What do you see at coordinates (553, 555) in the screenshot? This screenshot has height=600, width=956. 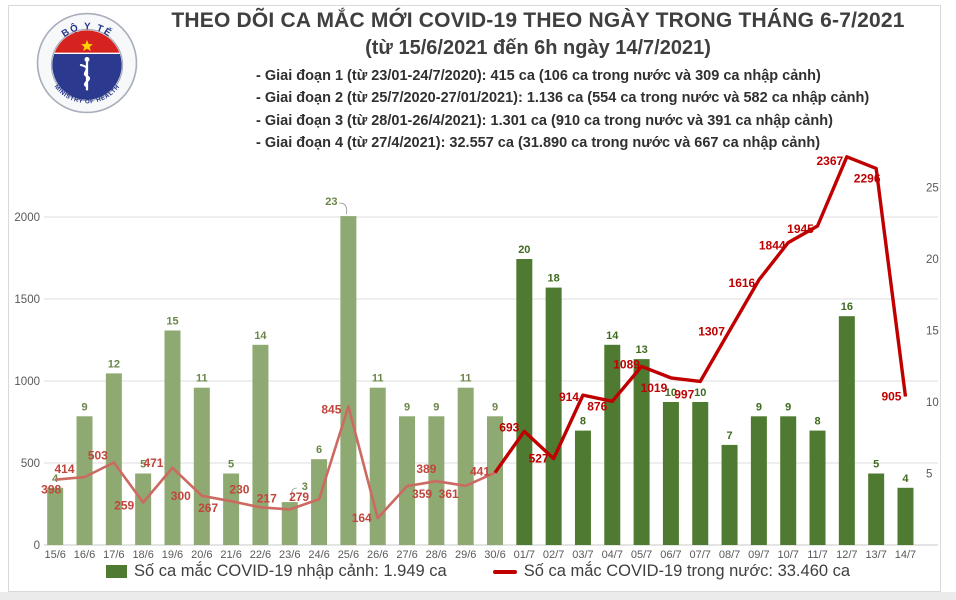 I see `x-axis-label: 02/7` at bounding box center [553, 555].